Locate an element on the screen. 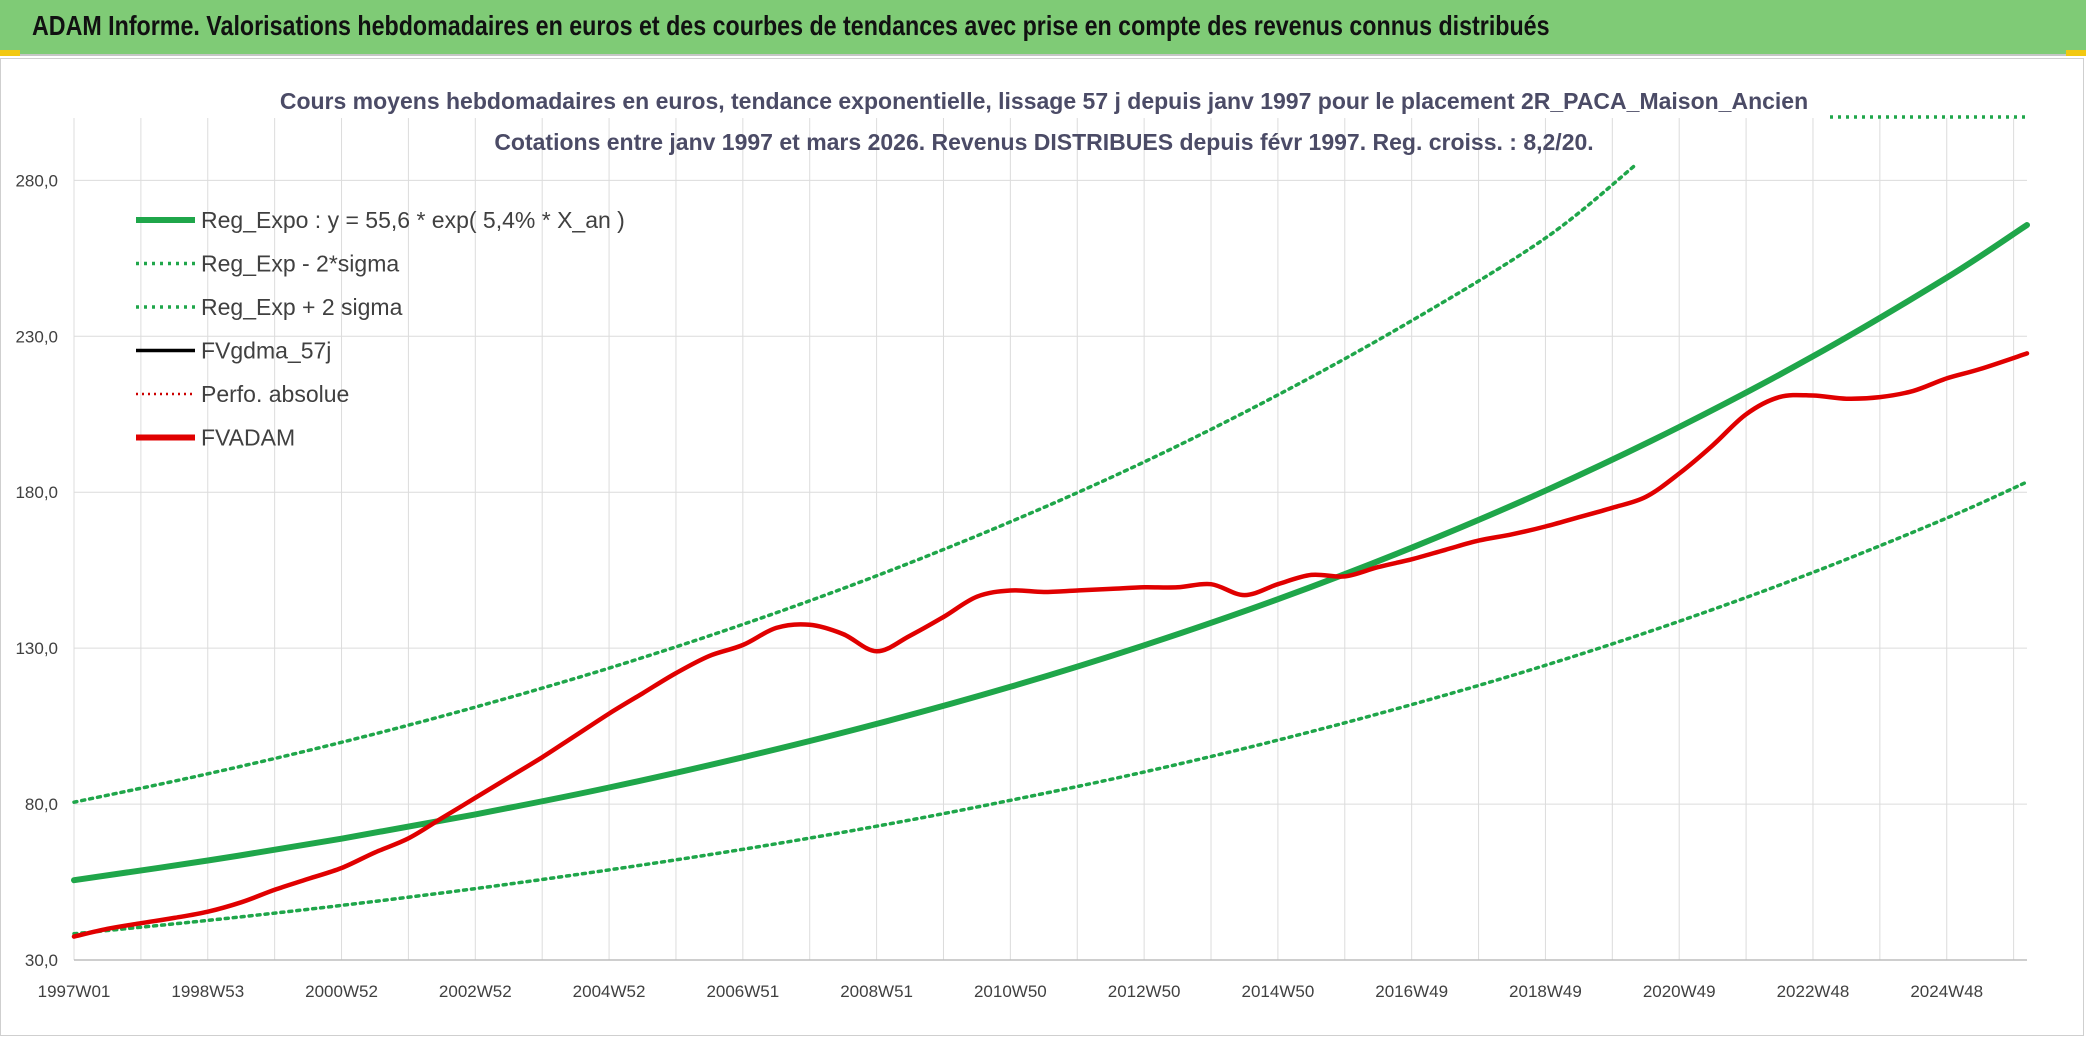 Image resolution: width=2086 pixels, height=1038 pixels. x-tick-label: 2016W49 is located at coordinates (1411, 991).